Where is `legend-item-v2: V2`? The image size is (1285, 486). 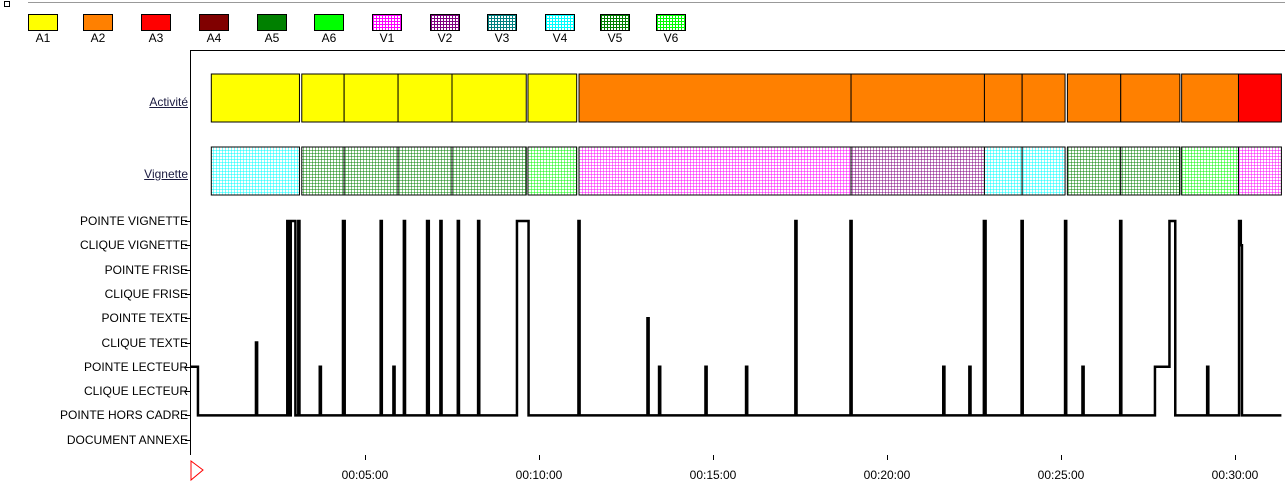 legend-item-v2: V2 is located at coordinates (447, 29).